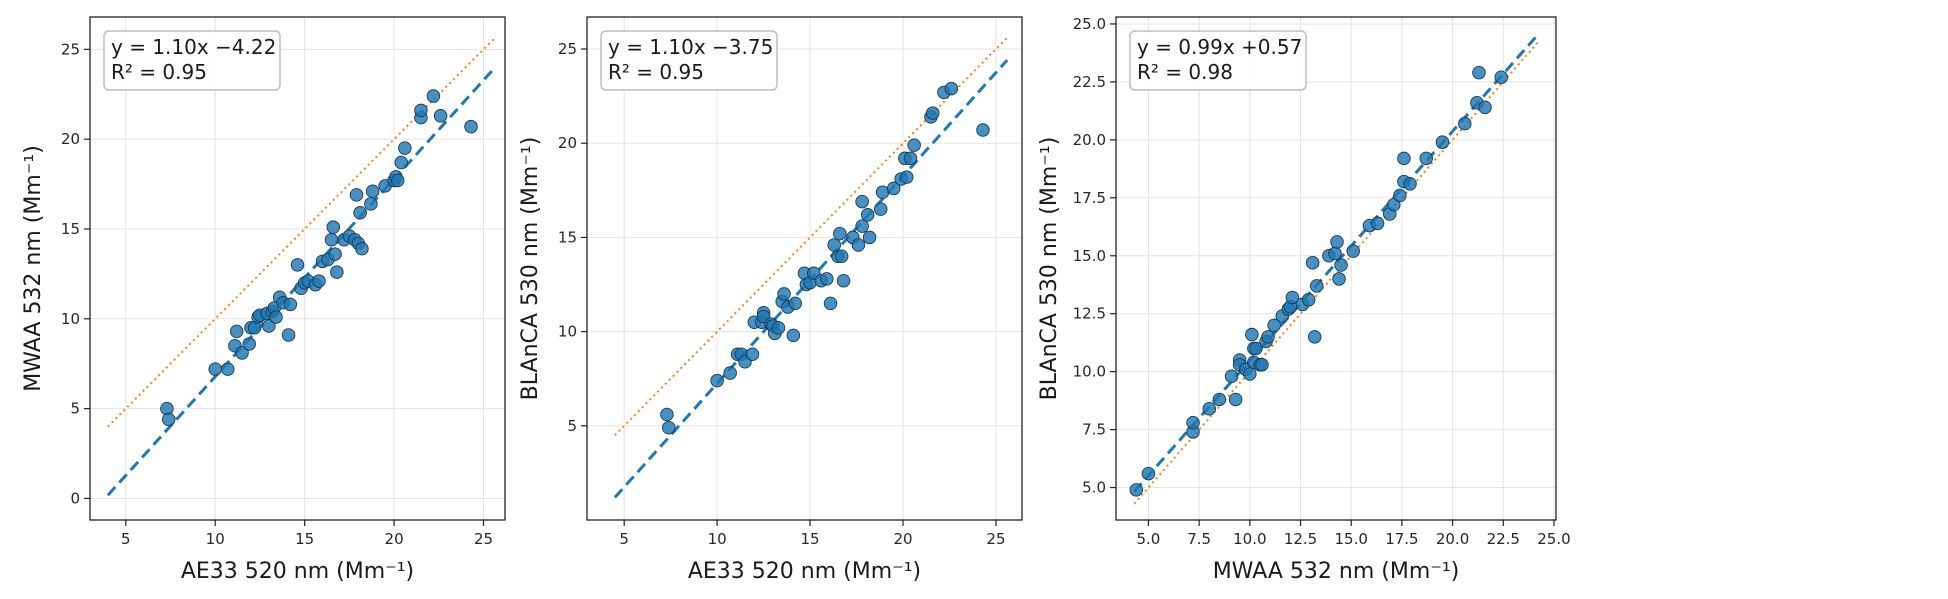 Image resolution: width=1948 pixels, height=599 pixels. What do you see at coordinates (1089, 140) in the screenshot?
I see `y-tick-label: 20.0` at bounding box center [1089, 140].